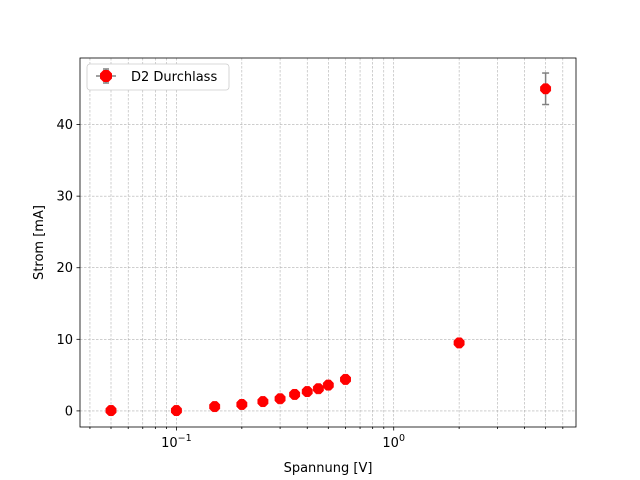 The height and width of the screenshot is (480, 640). Describe the element at coordinates (64, 268) in the screenshot. I see `y-tick-label: 20` at that location.